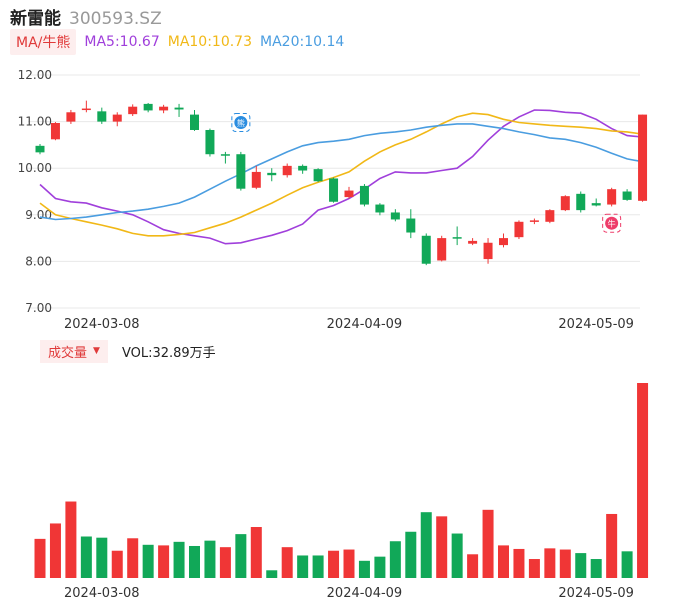 Image resolution: width=686 pixels, height=606 pixels. Describe the element at coordinates (128, 351) in the screenshot. I see `volume-legend: 成交量 ▼ VOL:32.89万手` at that location.